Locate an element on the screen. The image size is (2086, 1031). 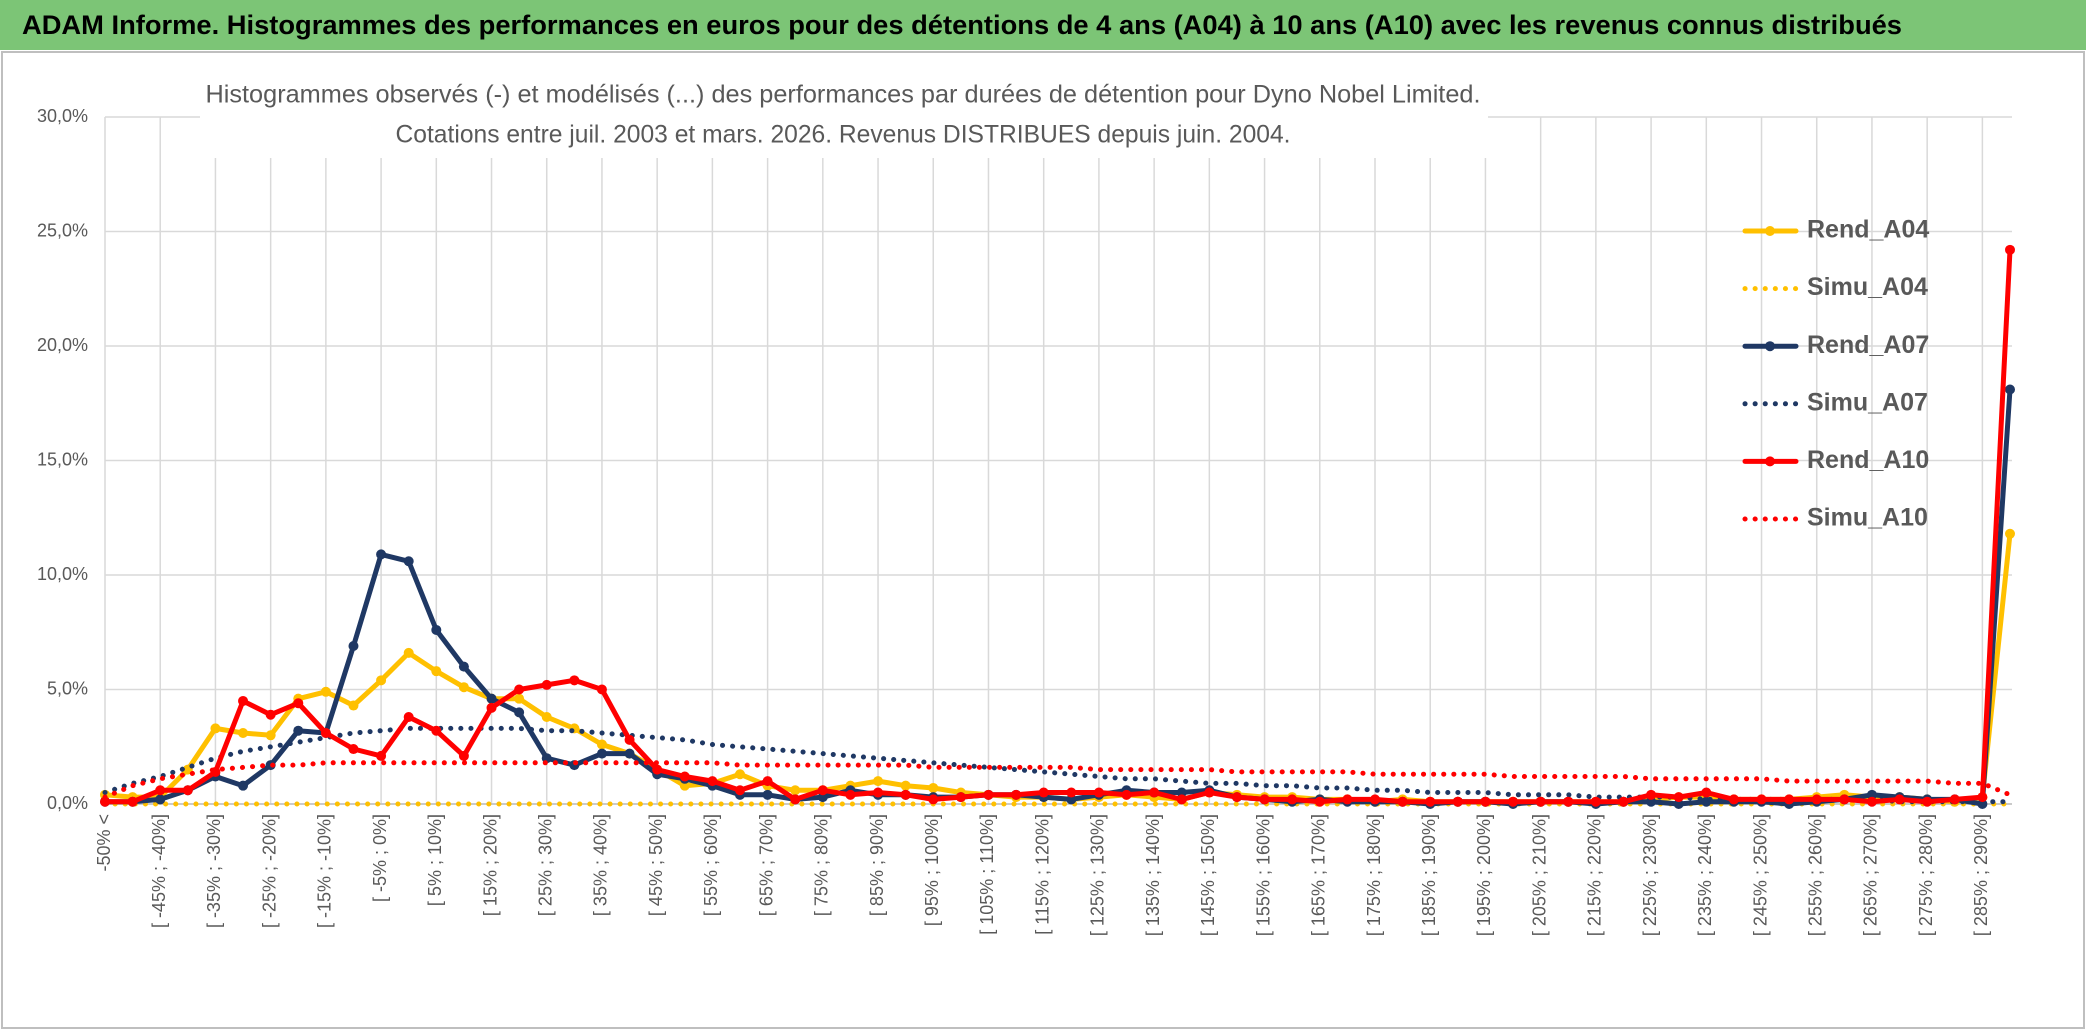
x-tick-label: [ 135% ; 140%] is located at coordinates (1153, 875).